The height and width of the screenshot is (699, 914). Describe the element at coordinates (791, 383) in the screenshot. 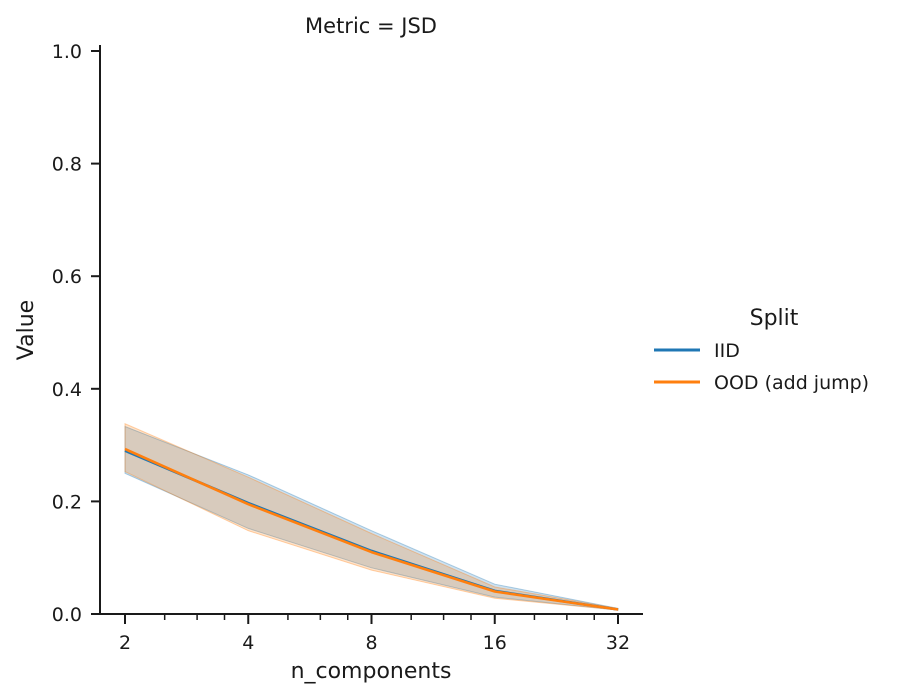

I see `legend-label-ood: OOD (add jump)` at that location.